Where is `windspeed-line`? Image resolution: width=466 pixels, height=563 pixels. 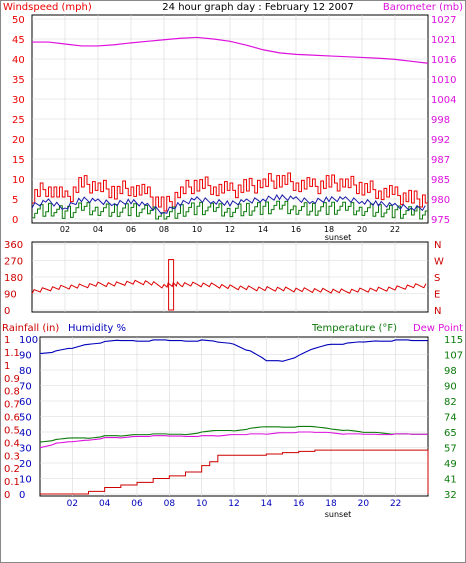
windspeed-line is located at coordinates (230, 192).